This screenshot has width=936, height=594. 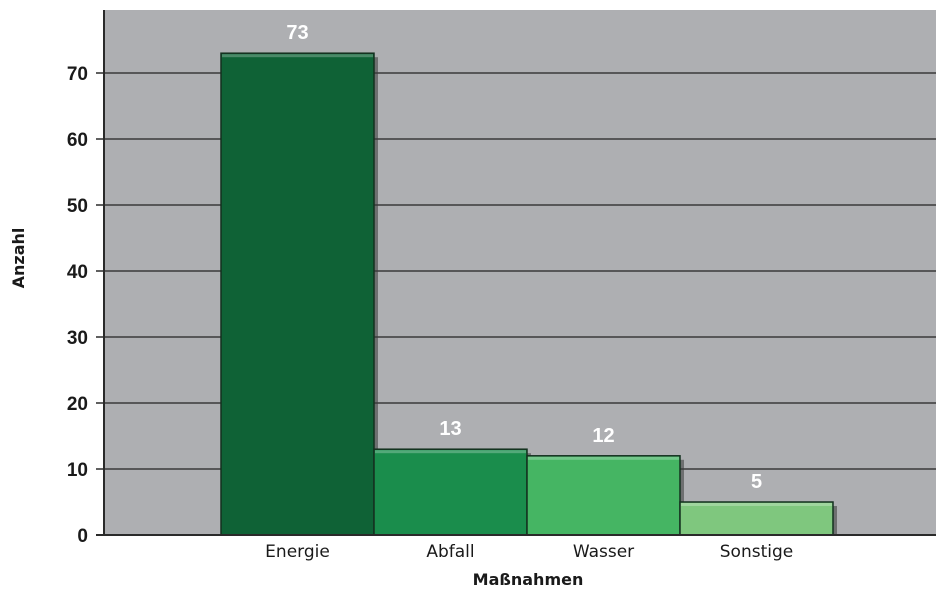 I want to click on x-tick-label: Wasser, so click(x=603, y=552).